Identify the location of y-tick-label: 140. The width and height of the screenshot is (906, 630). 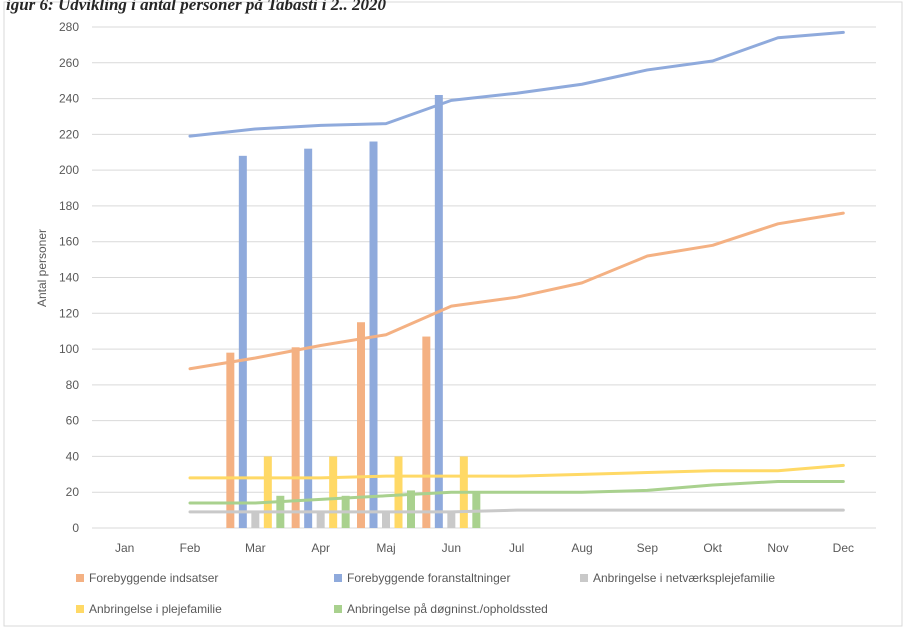
(69, 278).